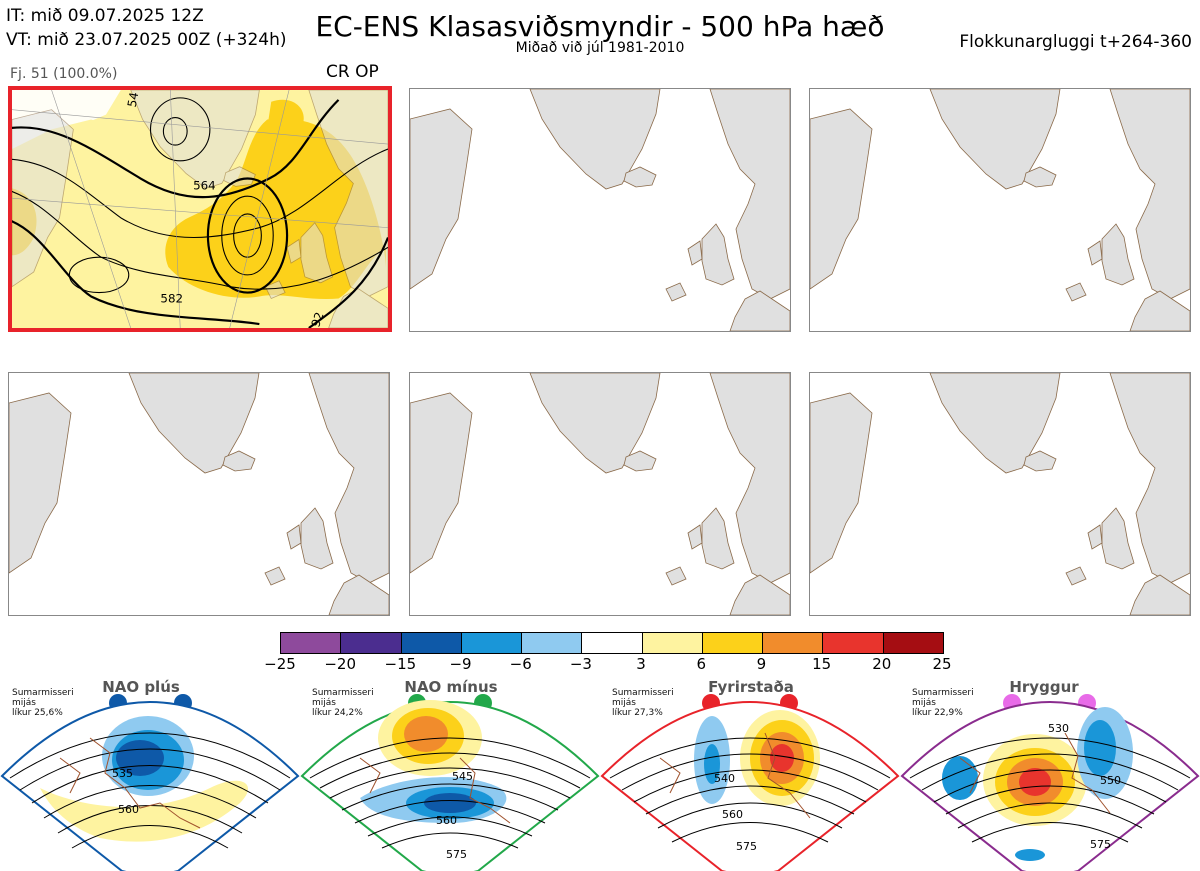  What do you see at coordinates (343, 703) in the screenshot?
I see `regime-info: Sumarmisseri mijás líkur 24,2%` at bounding box center [343, 703].